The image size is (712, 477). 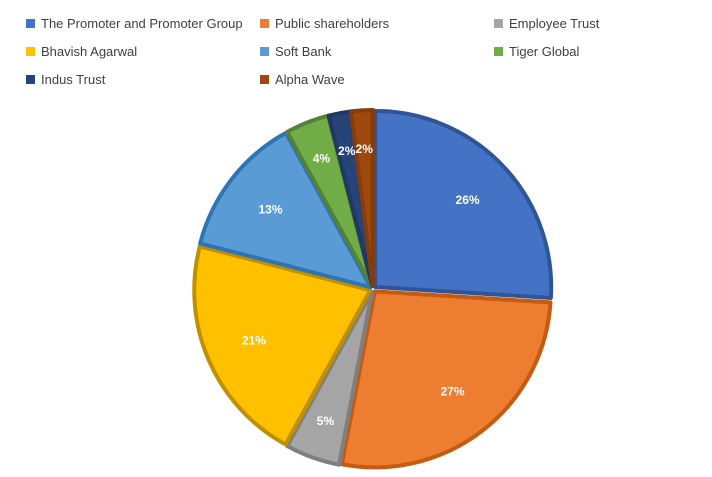 What do you see at coordinates (310, 79) in the screenshot?
I see `legend-label: Alpha Wave` at bounding box center [310, 79].